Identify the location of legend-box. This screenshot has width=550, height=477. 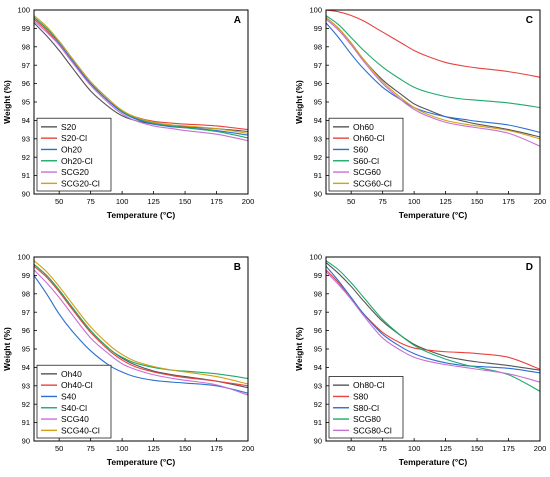
(74, 154).